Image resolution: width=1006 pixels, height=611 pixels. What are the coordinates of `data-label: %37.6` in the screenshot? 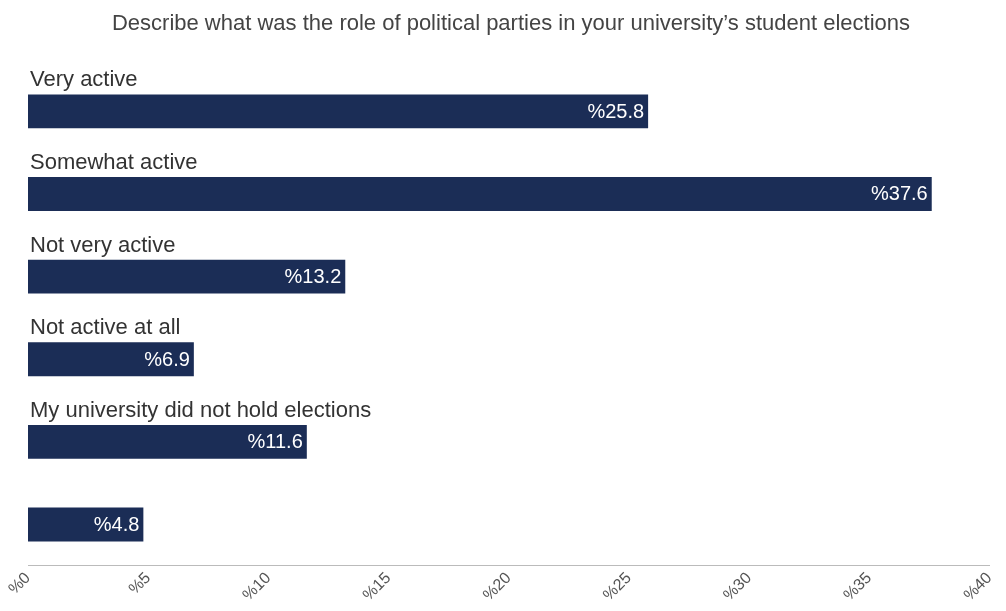 It's located at (899, 193).